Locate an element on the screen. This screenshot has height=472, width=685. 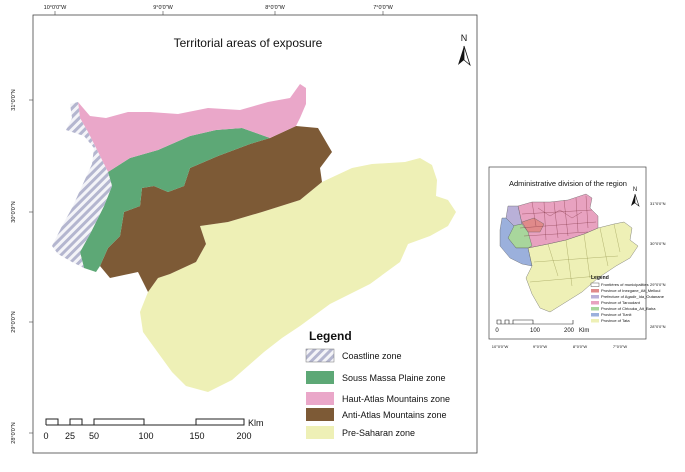
inset-legend-label-2: Province of Inezgane_Ait_Melloul is located at coordinates (630, 290).